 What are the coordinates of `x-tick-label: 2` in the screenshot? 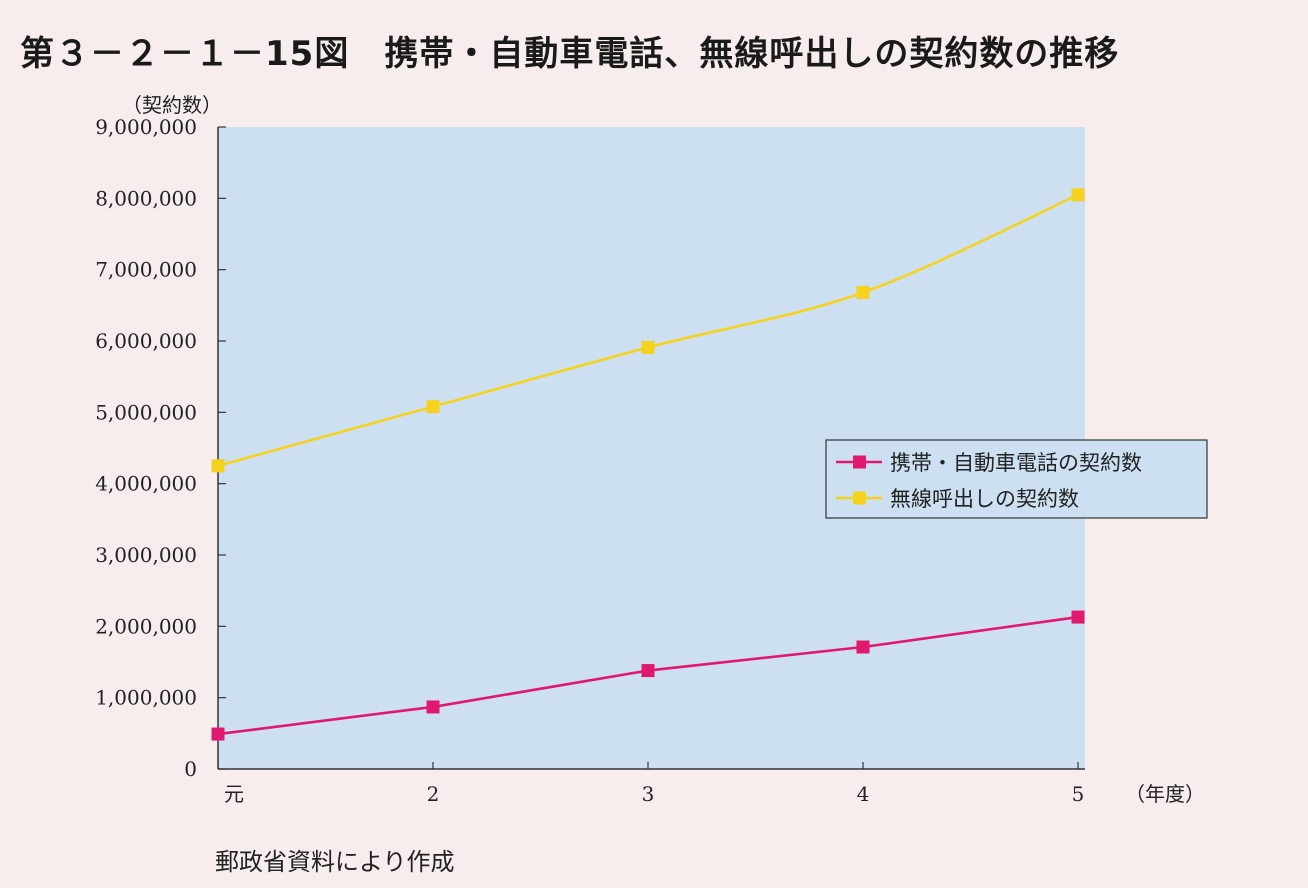 It's located at (433, 794).